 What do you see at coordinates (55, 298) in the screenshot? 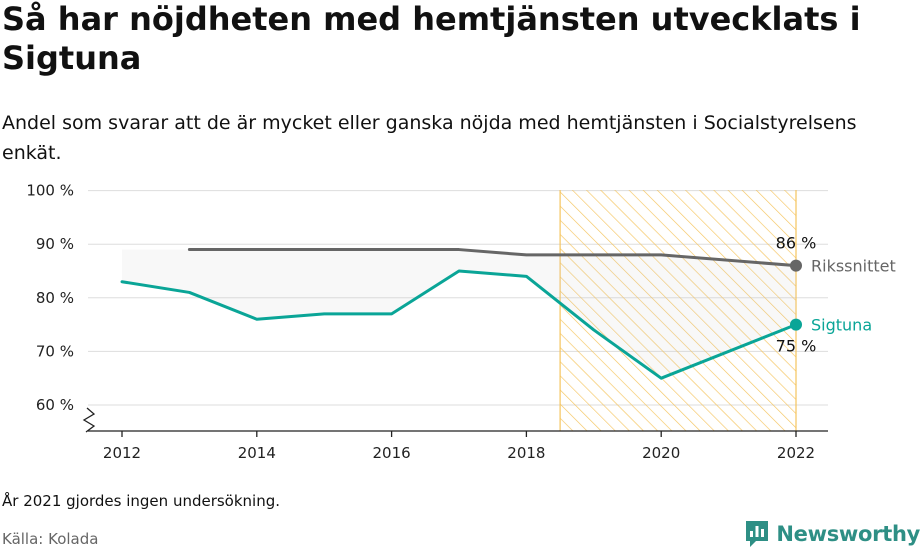
I see `y-tick-label: 80 %` at bounding box center [55, 298].